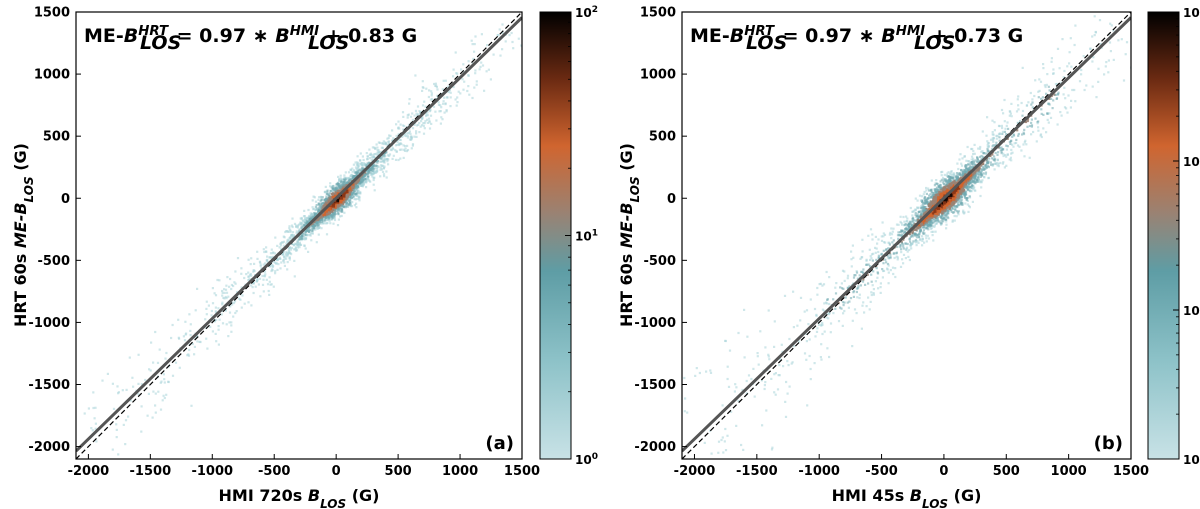 The height and width of the screenshot is (509, 1200). Describe the element at coordinates (328, 43) in the screenshot. I see `fit-equation-rhs-sub: LOS` at that location.